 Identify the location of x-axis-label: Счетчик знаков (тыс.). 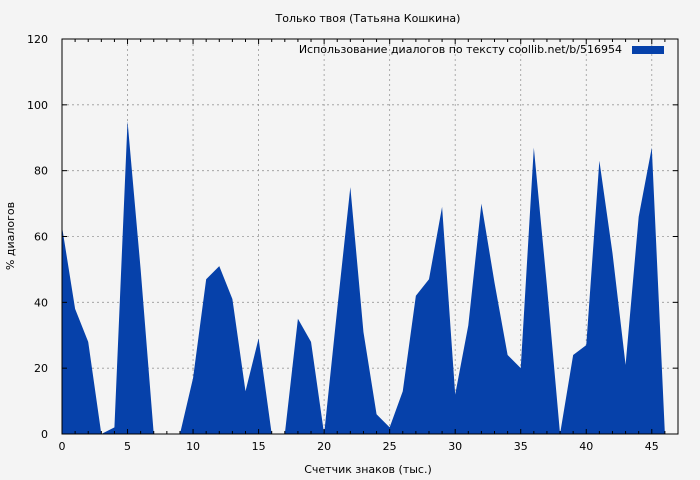
(368, 469).